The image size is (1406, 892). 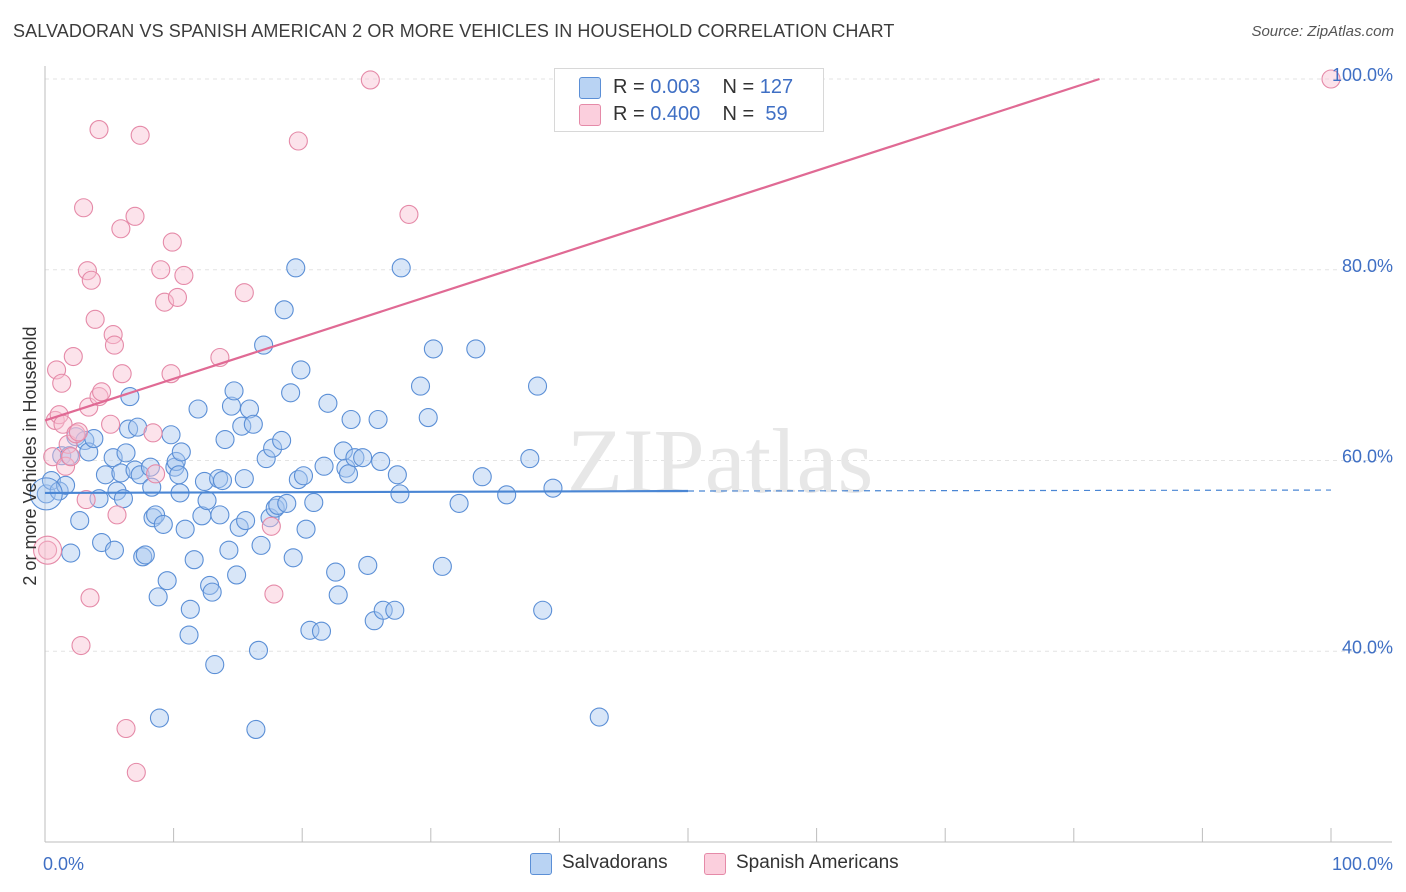 What do you see at coordinates (366, 492) in the screenshot?
I see `salvadoran-trend-line` at bounding box center [366, 492].